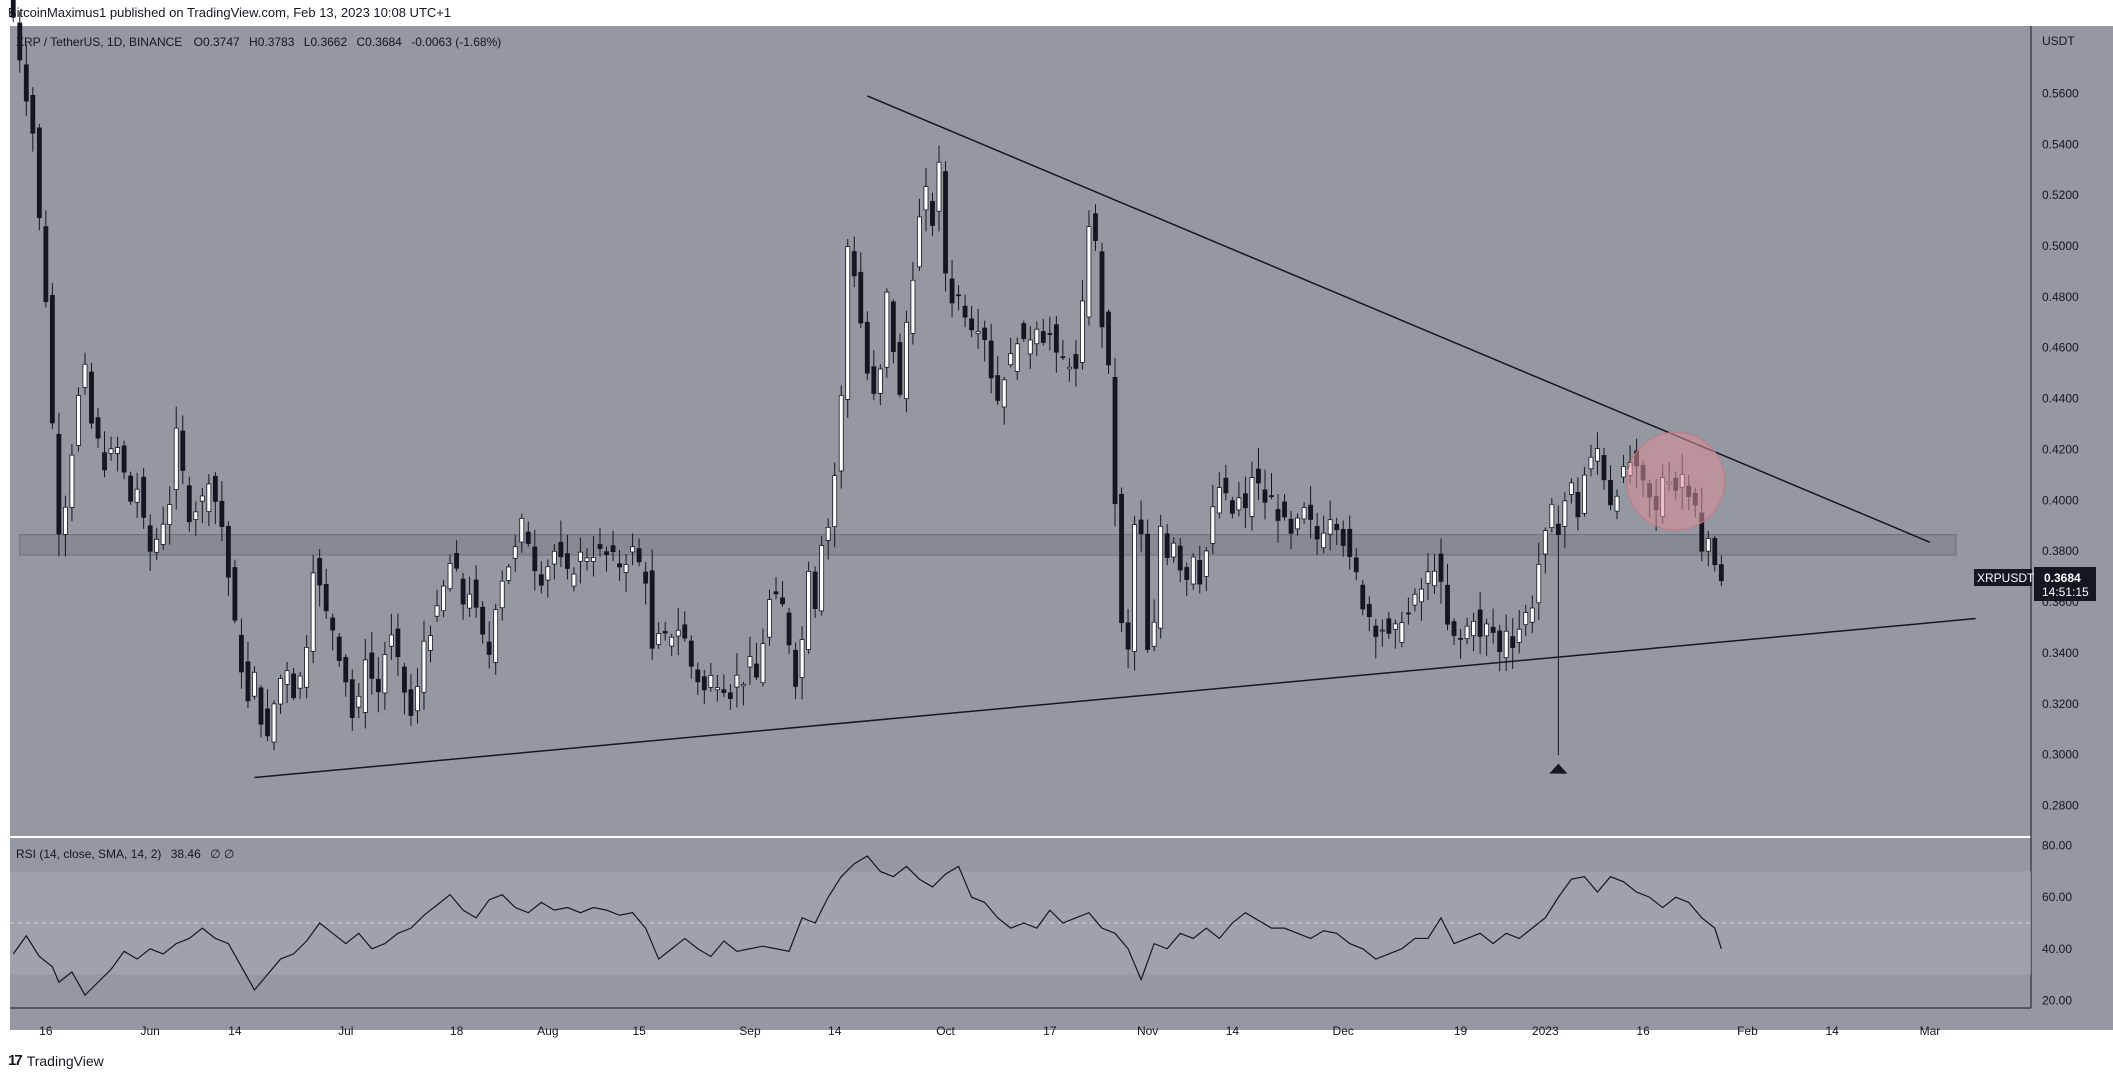 Image resolution: width=2113 pixels, height=1079 pixels. What do you see at coordinates (56, 1060) in the screenshot?
I see `tradingview-footer: 17 TradingView` at bounding box center [56, 1060].